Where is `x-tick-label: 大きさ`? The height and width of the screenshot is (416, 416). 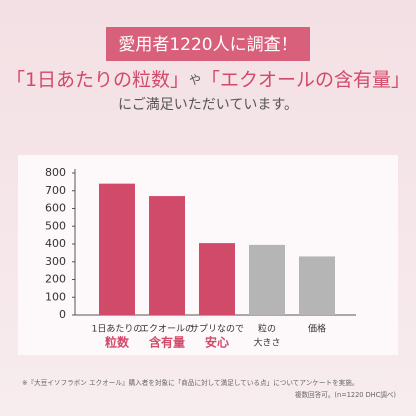 x-tick-label: 大きさ is located at coordinates (266, 343).